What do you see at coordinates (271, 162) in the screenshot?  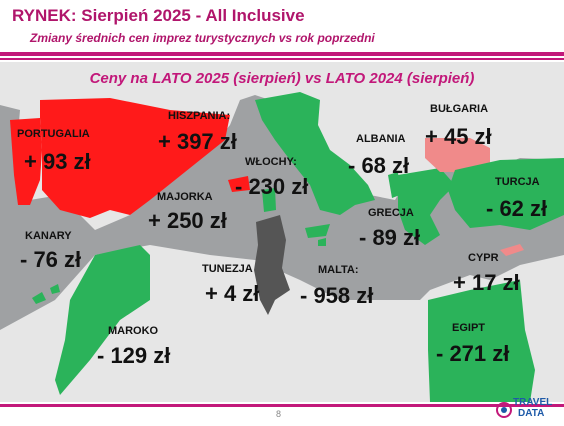 I see `label-wlochy: WŁOCHY:` at bounding box center [271, 162].